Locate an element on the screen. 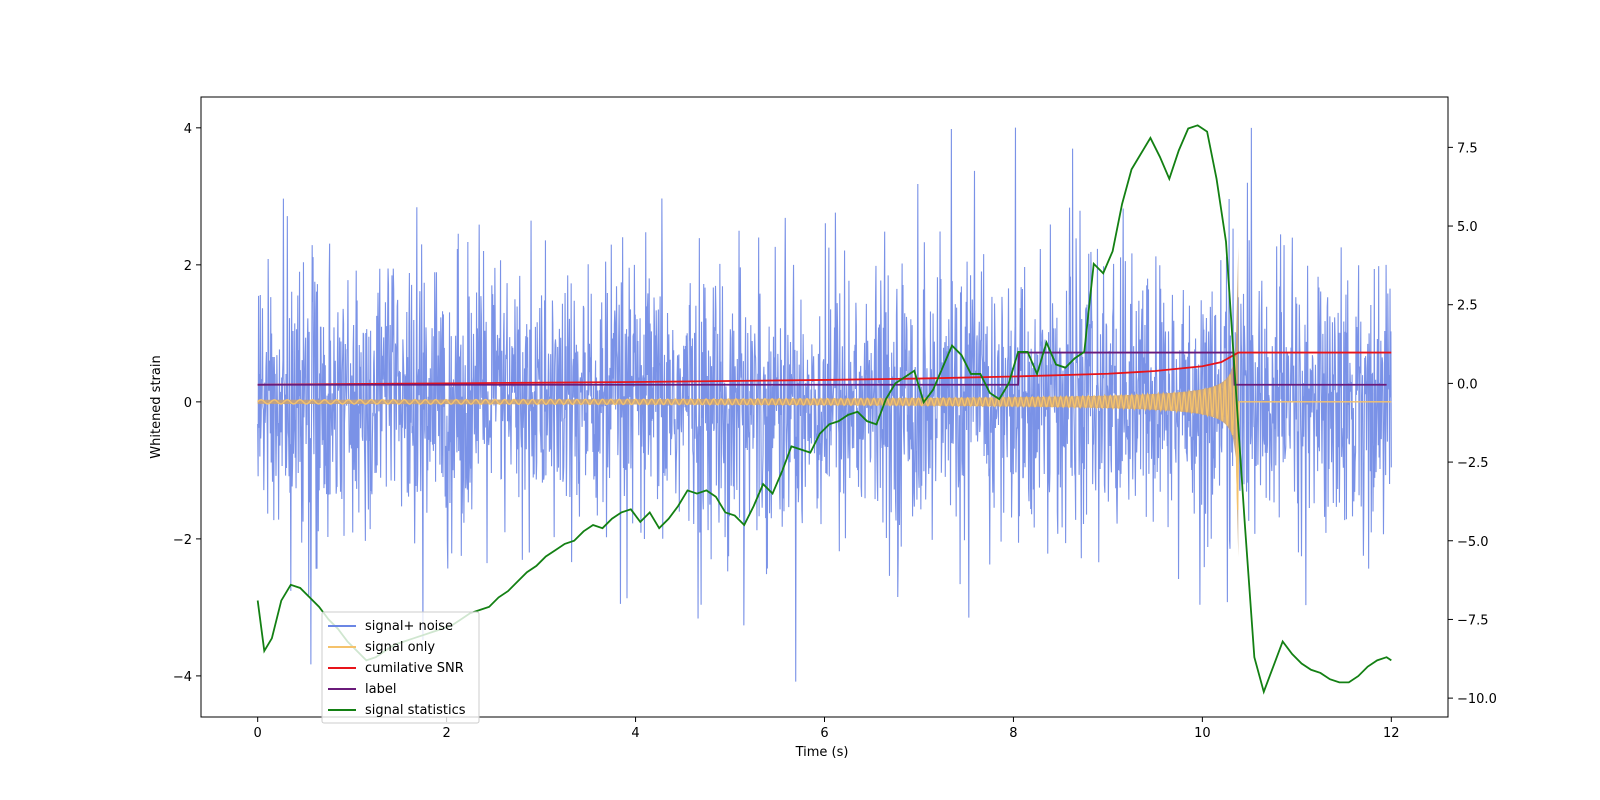 The width and height of the screenshot is (1600, 800). y-axis-left: −4 −2 0 2 4 is located at coordinates (187, 403).